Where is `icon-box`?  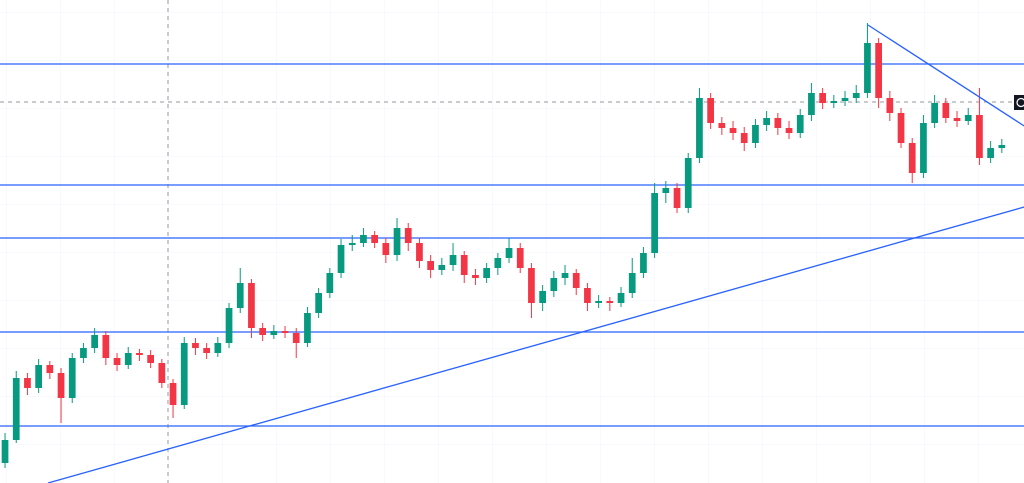 icon-box is located at coordinates (1019, 102).